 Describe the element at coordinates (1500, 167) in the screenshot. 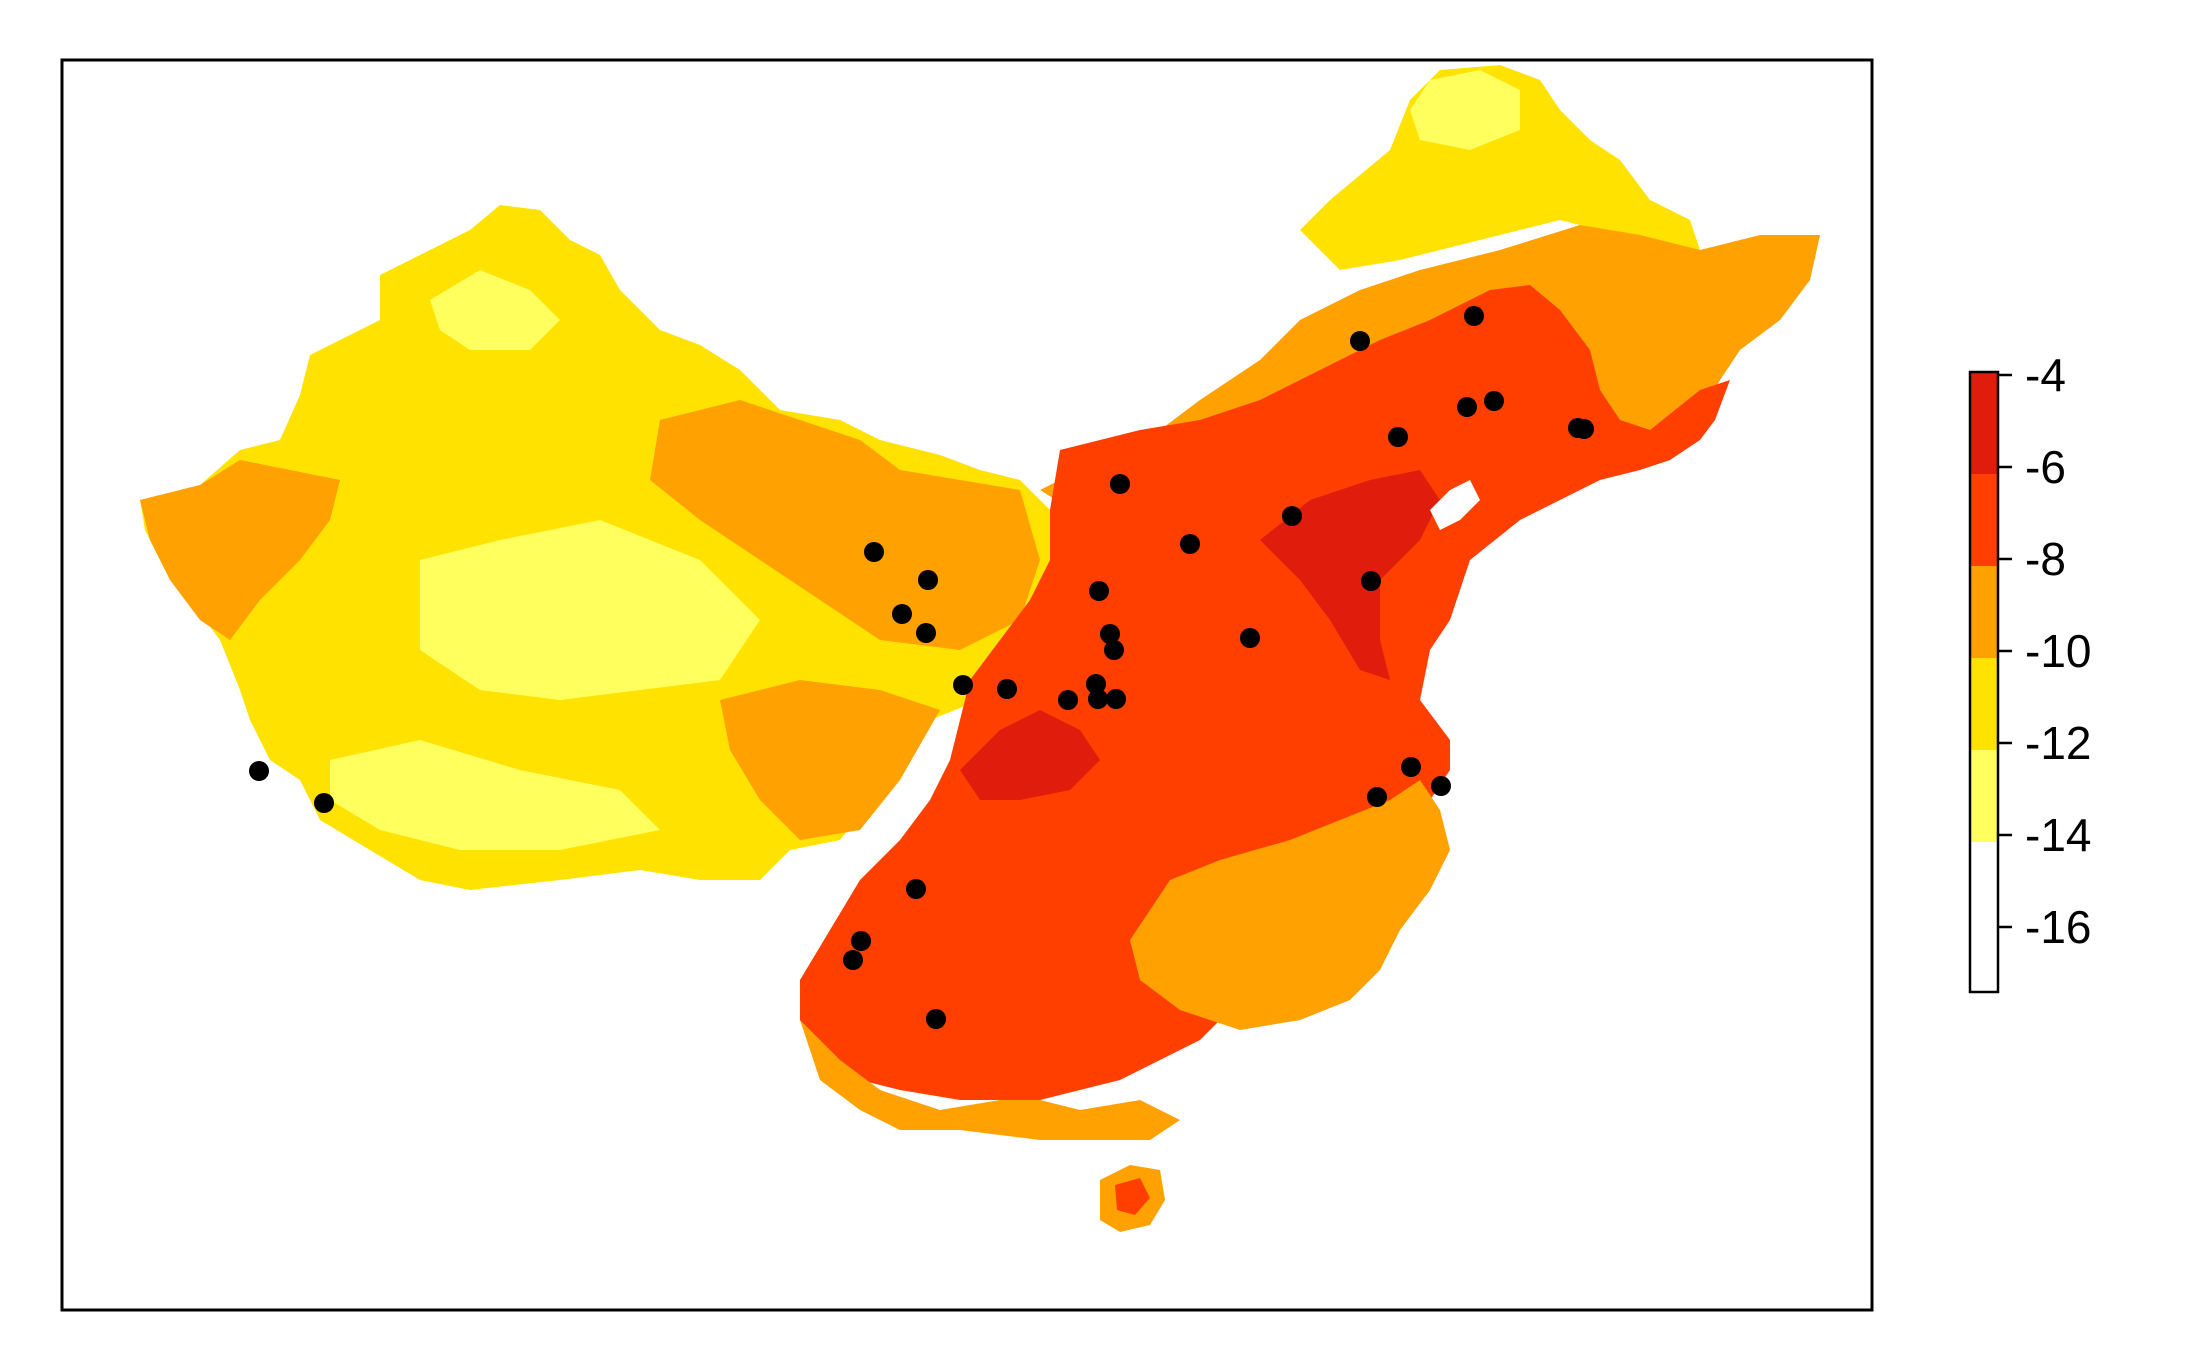

I see `region-northeast-yellow` at that location.